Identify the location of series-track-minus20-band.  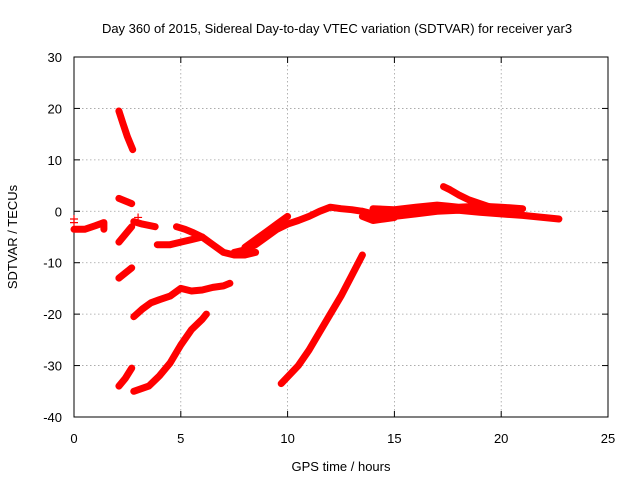
(182, 300).